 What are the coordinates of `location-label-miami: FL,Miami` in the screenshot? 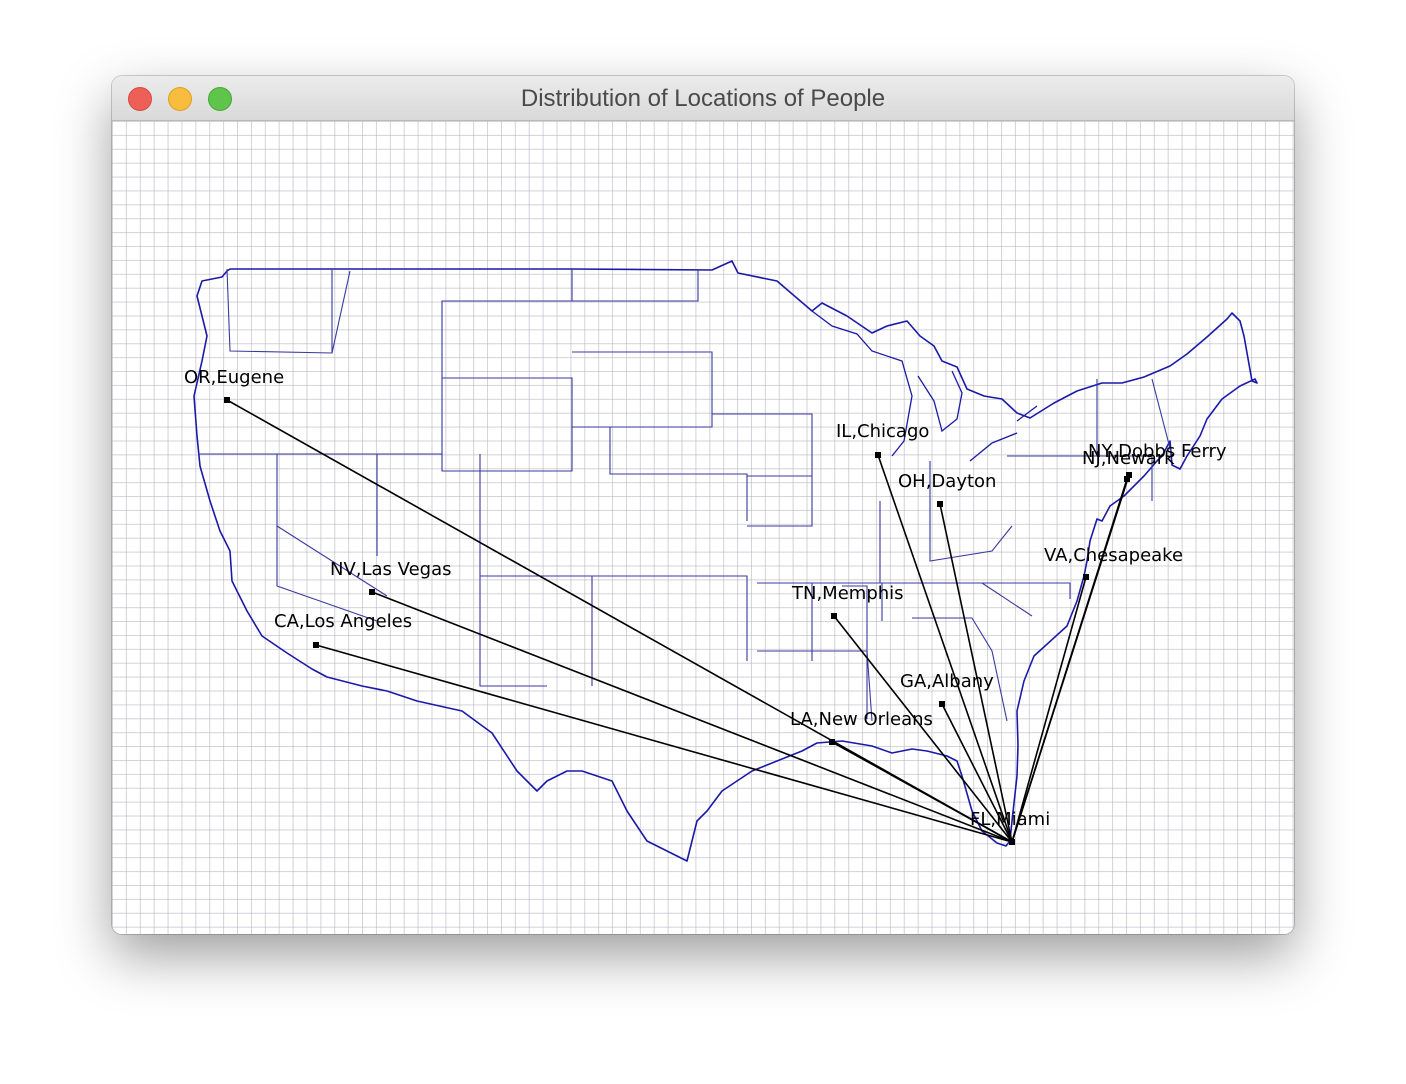 It's located at (1010, 819).